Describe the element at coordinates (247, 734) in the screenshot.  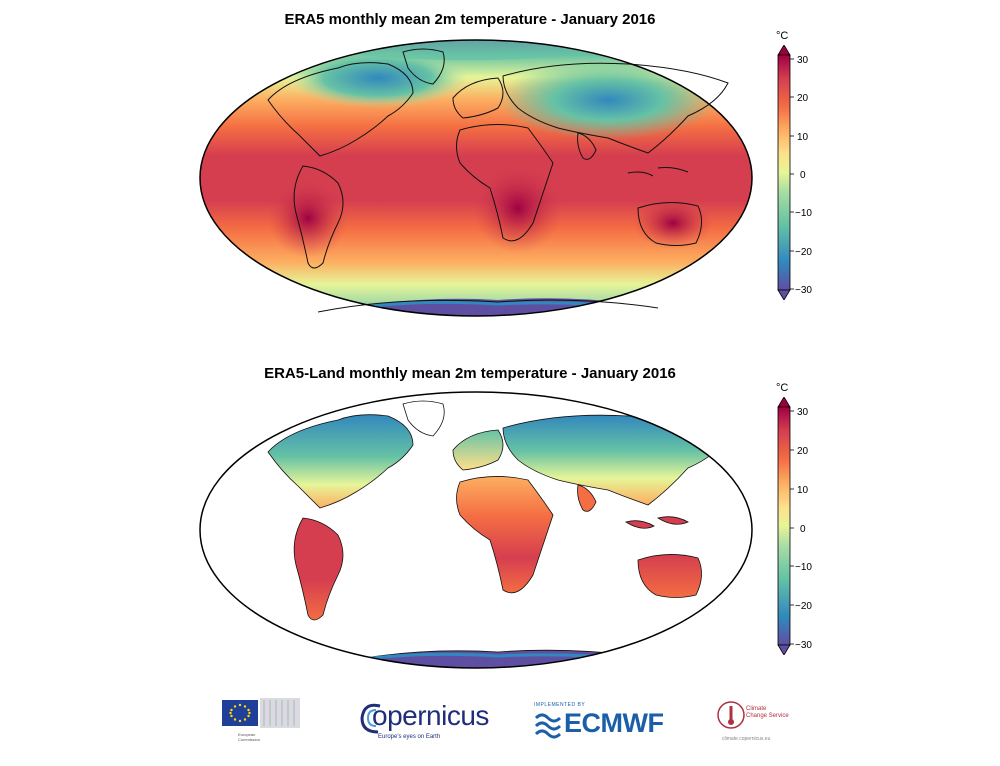
I see `eu-label-line1: European` at that location.